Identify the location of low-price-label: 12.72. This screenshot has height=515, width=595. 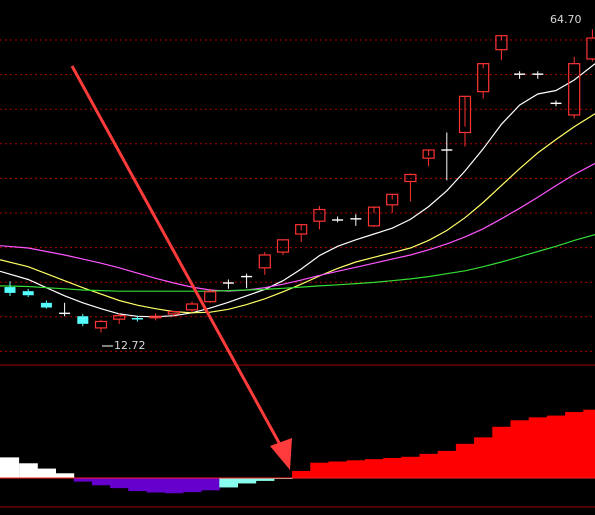
(130, 345).